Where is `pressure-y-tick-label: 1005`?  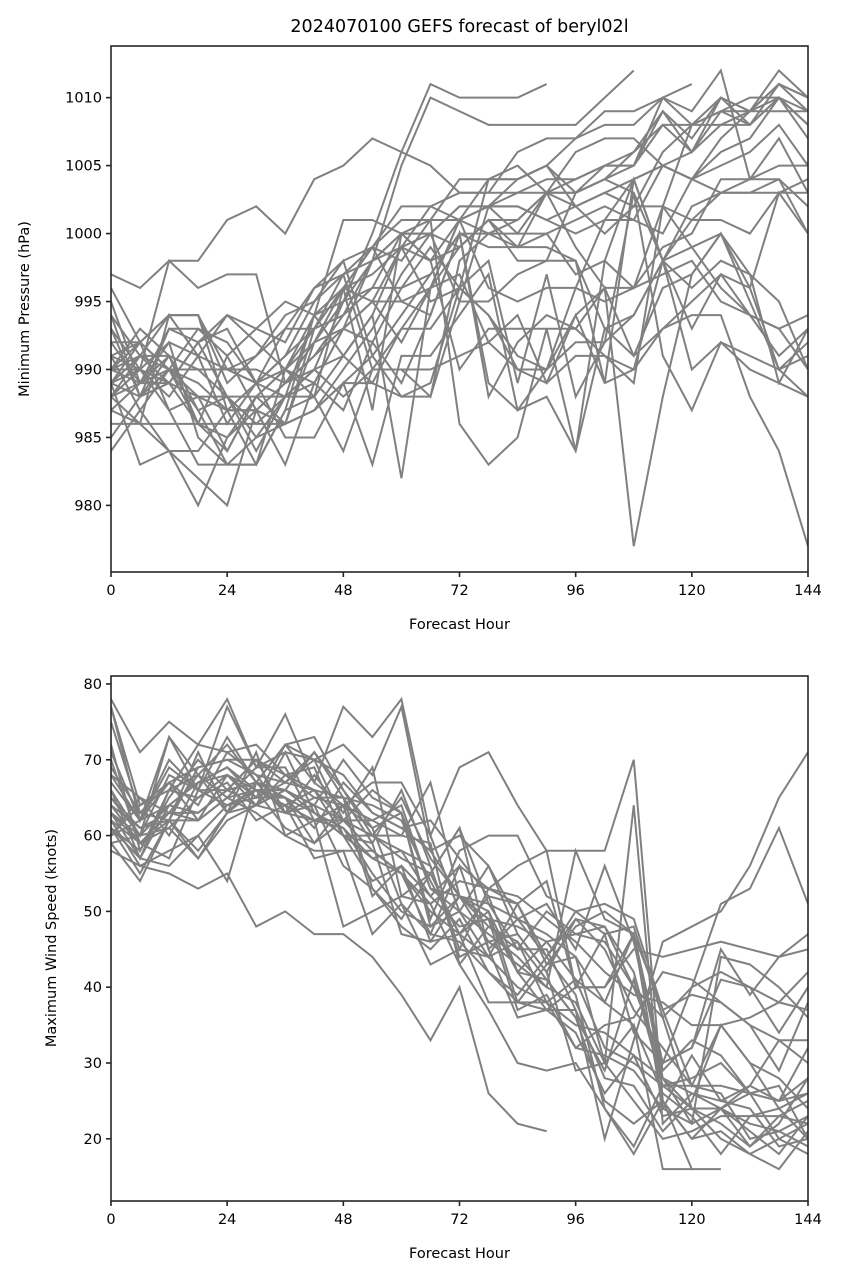
pressure-y-tick-label: 1005 is located at coordinates (83, 167).